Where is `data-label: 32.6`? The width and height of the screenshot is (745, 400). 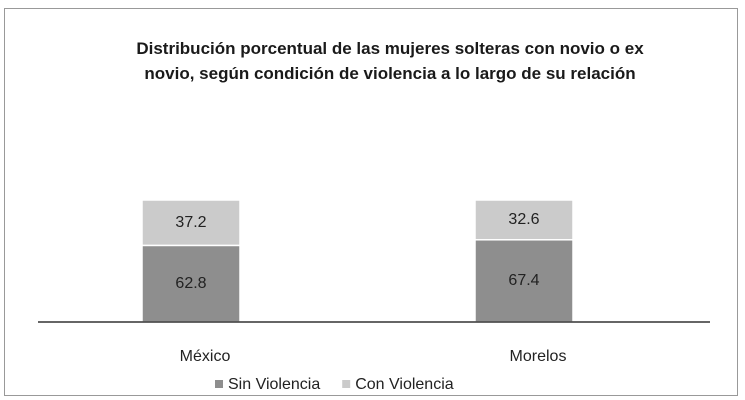 data-label: 32.6 is located at coordinates (523, 219).